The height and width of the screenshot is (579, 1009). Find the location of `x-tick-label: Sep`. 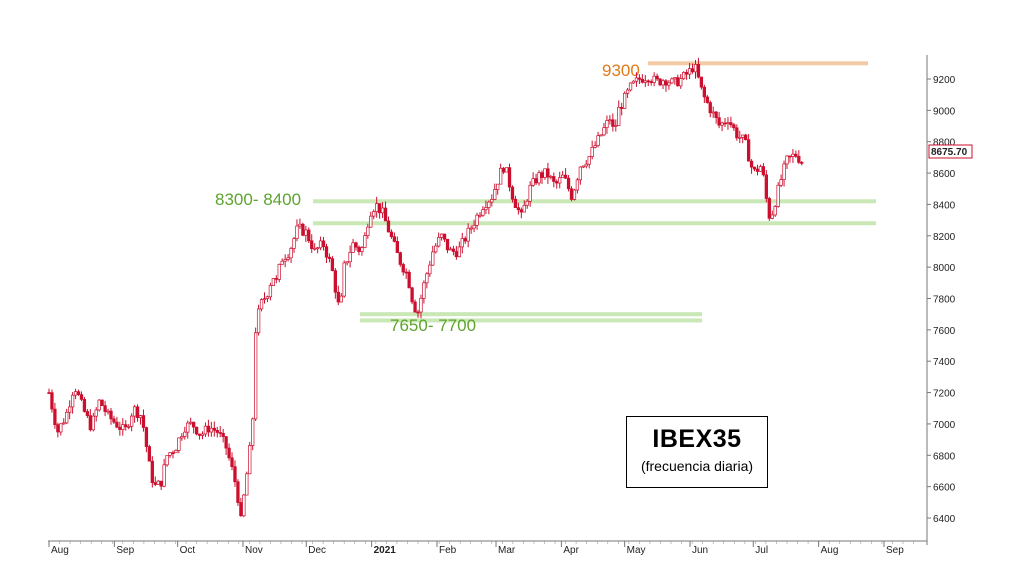

x-tick-label: Sep is located at coordinates (895, 550).